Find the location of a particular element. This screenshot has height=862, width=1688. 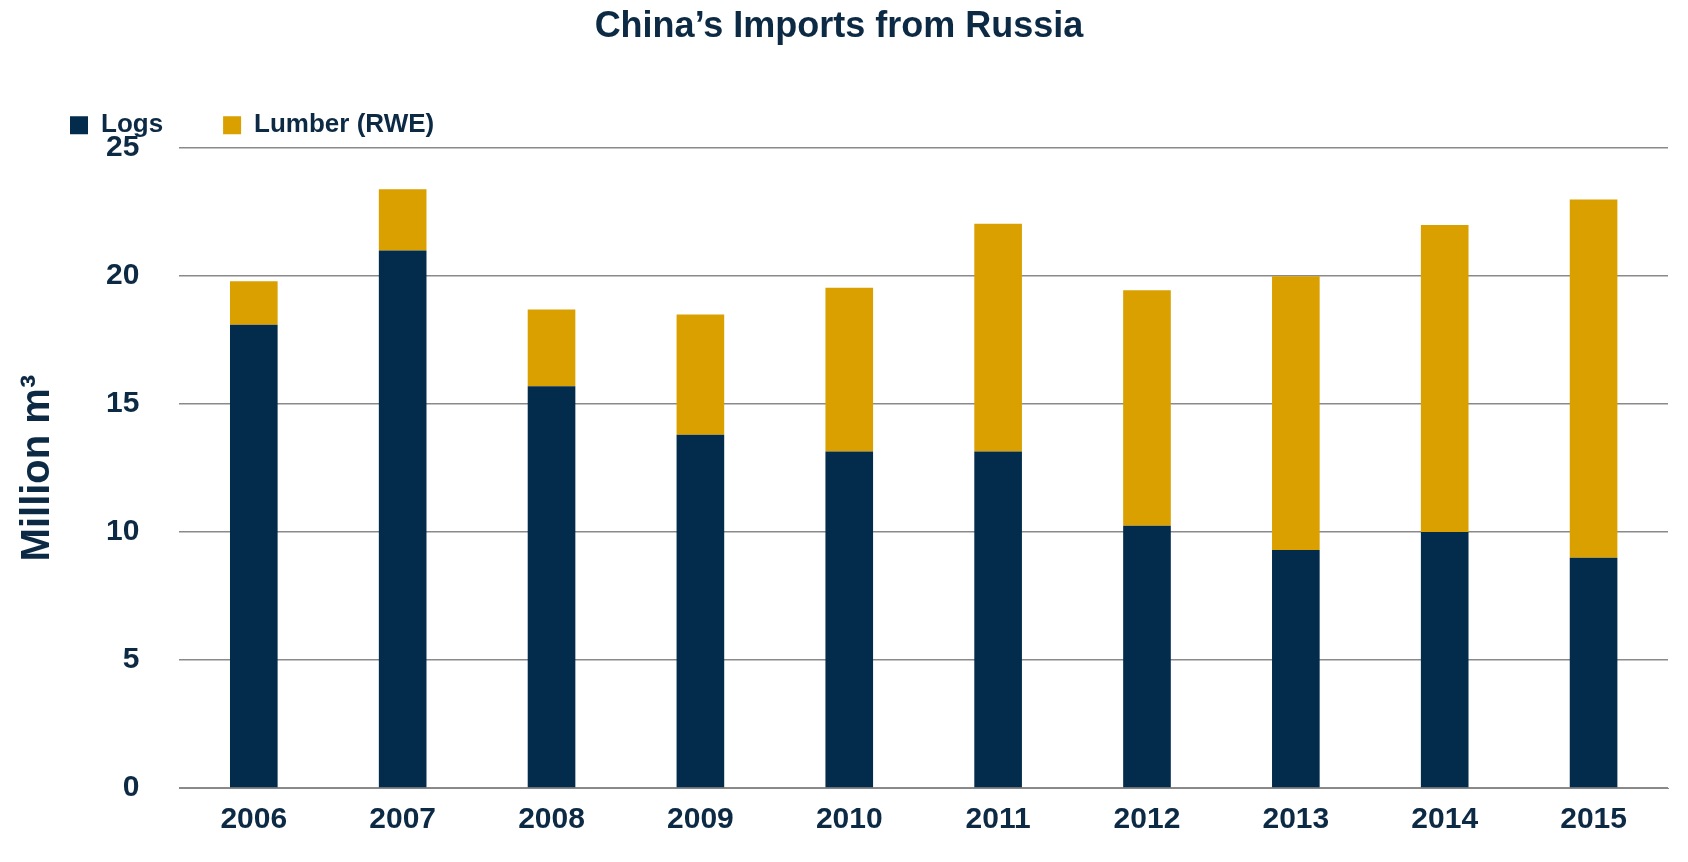

x-tick-label: 2008 is located at coordinates (551, 818).